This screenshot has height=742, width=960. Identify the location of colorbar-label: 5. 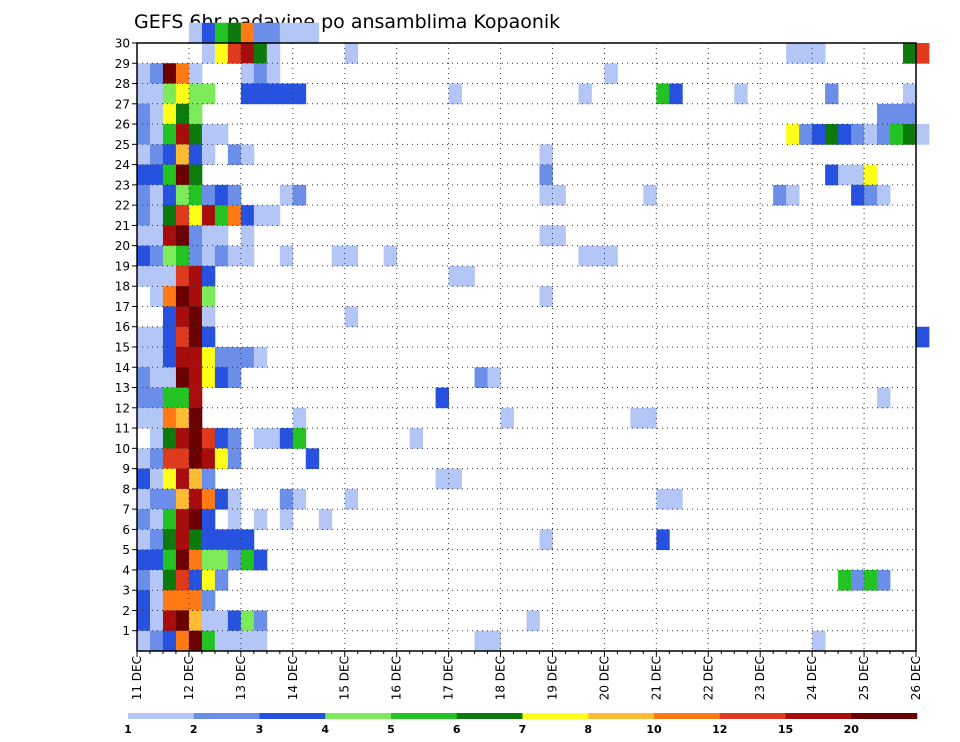
(391, 729).